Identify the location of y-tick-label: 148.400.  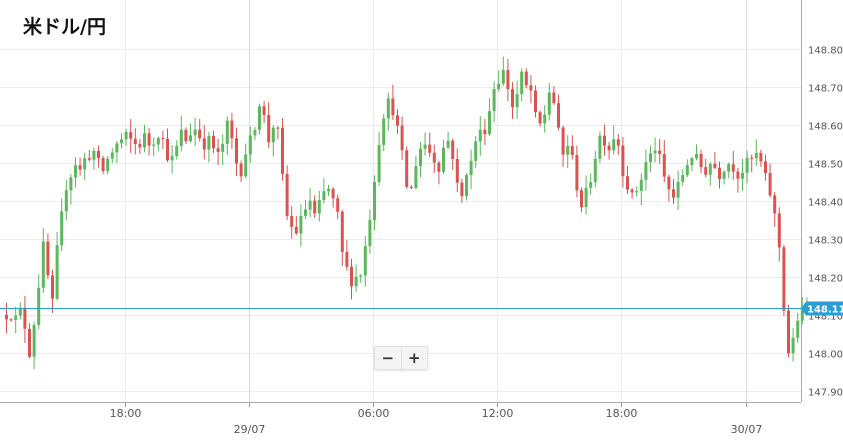
(825, 203).